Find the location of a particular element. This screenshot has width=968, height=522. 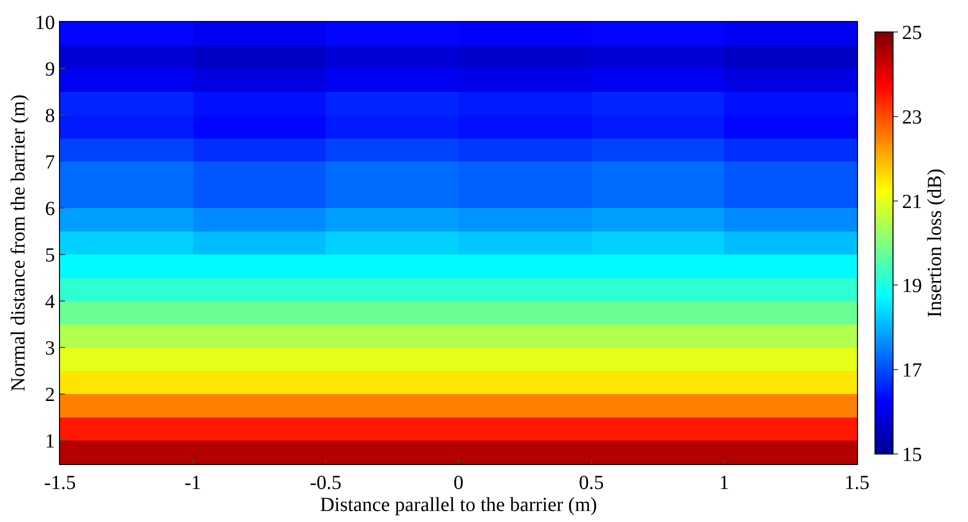

y-axis-title: Normal distance from the barrier (m) is located at coordinates (19, 243).